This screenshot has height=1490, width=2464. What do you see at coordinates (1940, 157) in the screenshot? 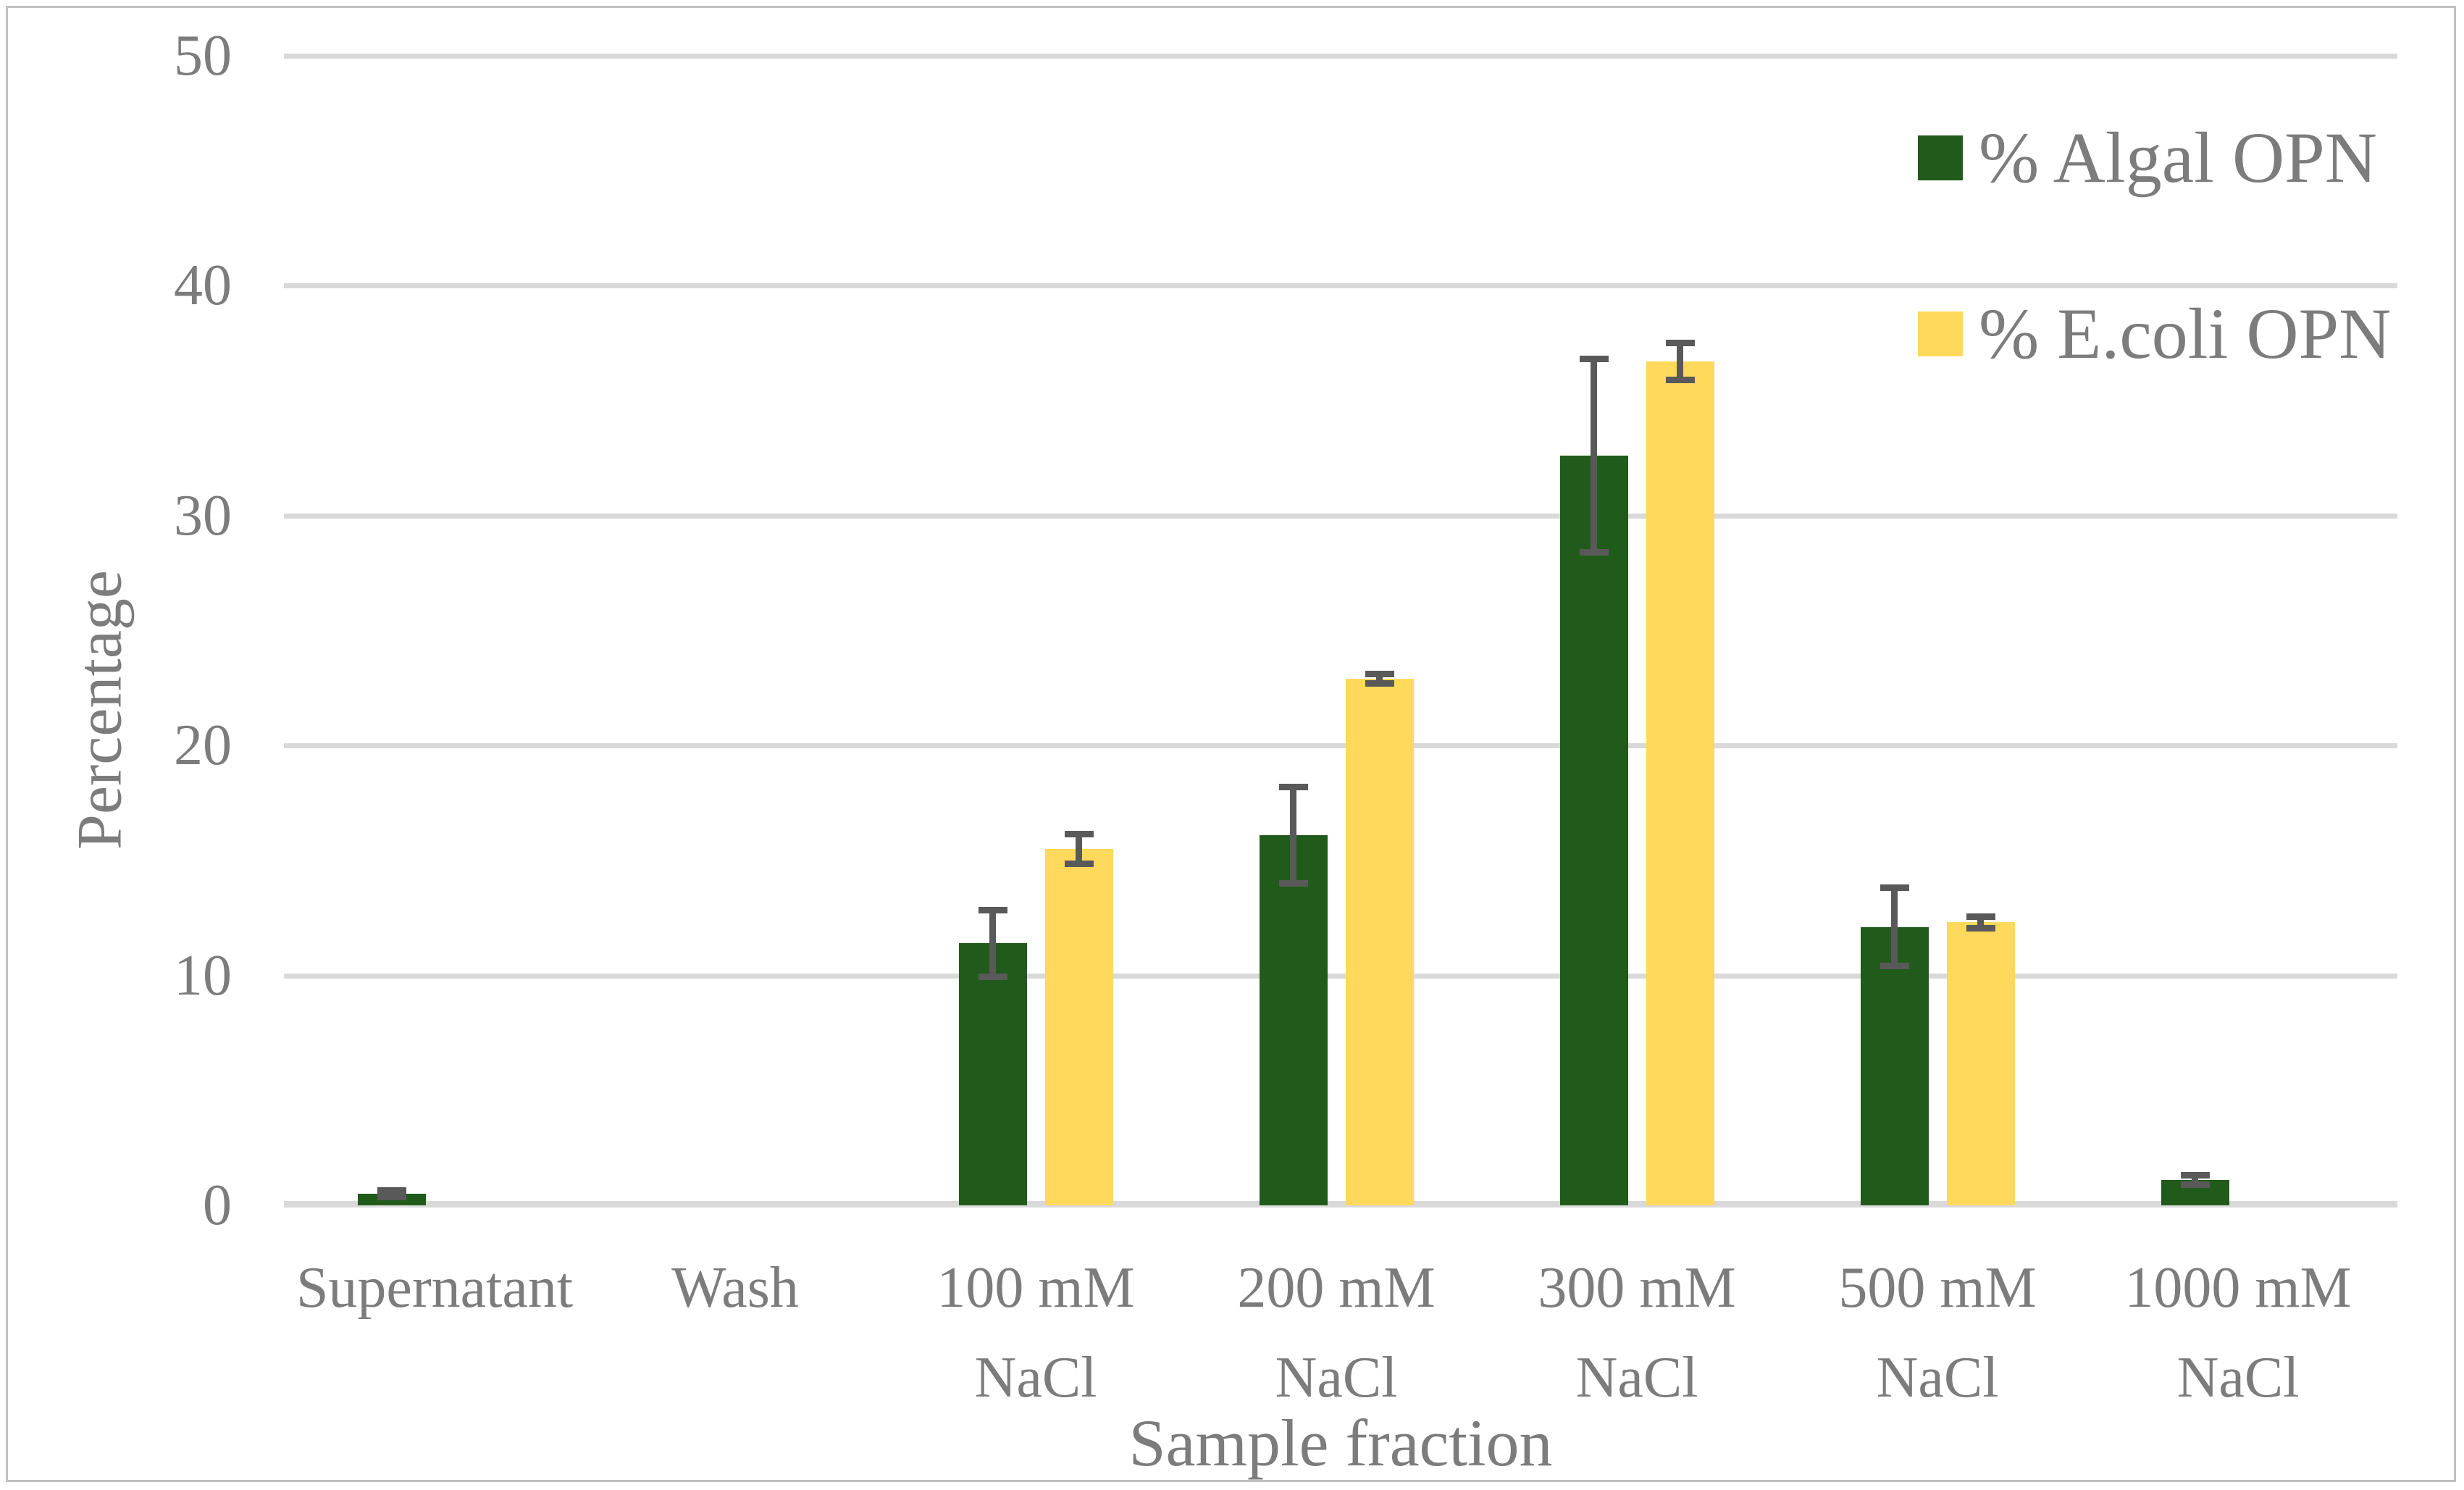
I see `legend-swatch-algal-opn` at bounding box center [1940, 157].